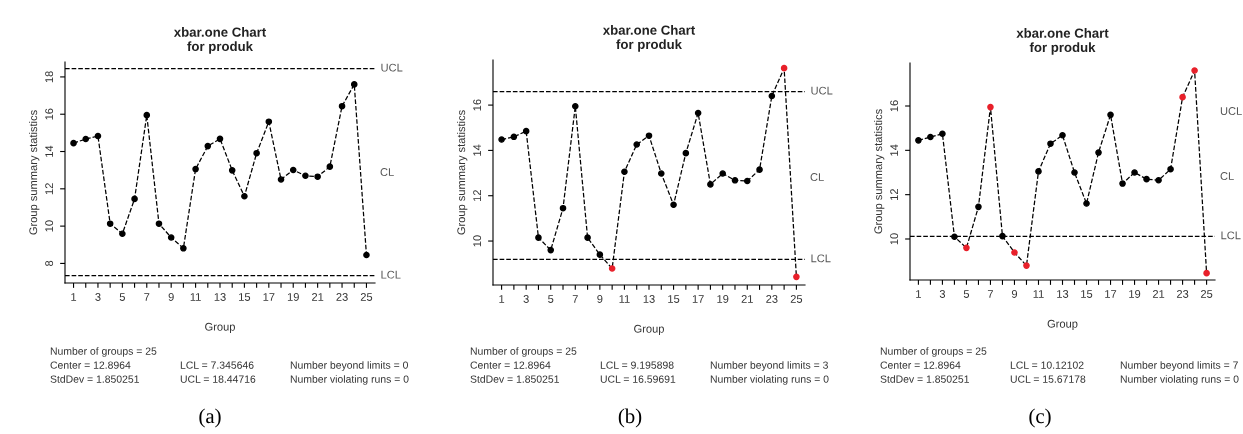 Image resolution: width=1243 pixels, height=434 pixels. What do you see at coordinates (769, 366) in the screenshot?
I see `text: Number beyond limits = 3` at bounding box center [769, 366].